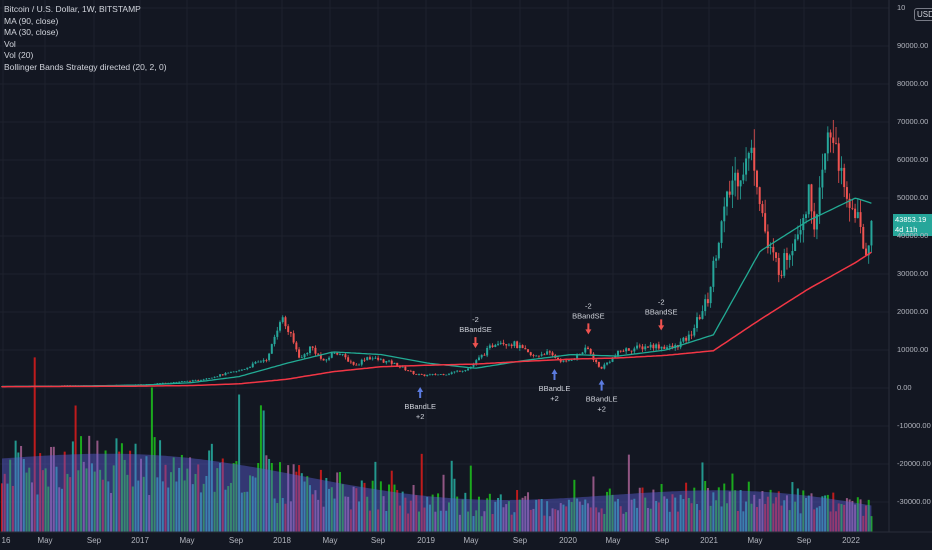 The image size is (932, 550). Describe the element at coordinates (72, 9) in the screenshot. I see `legend-symbol: Bitcoin / U.S. Dollar, 1W, BITSTAMP` at that location.